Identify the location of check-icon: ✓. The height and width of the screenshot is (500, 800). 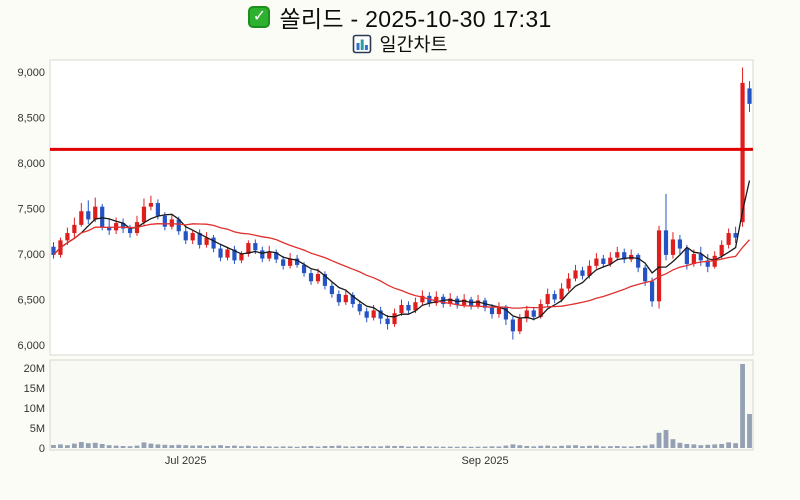
(259, 17).